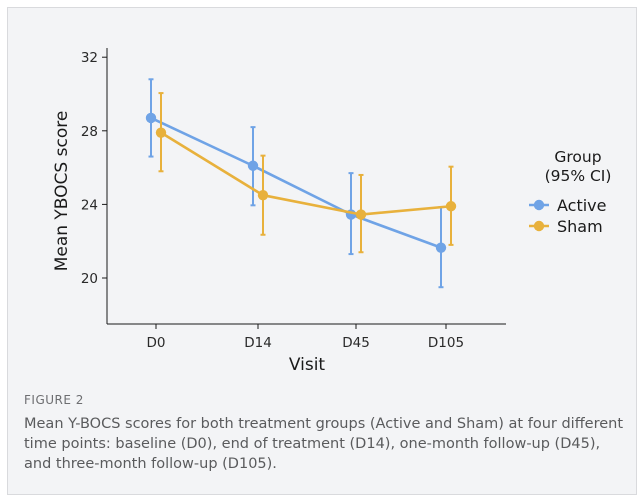  I want to click on x-tick-label: D14, so click(258, 343).